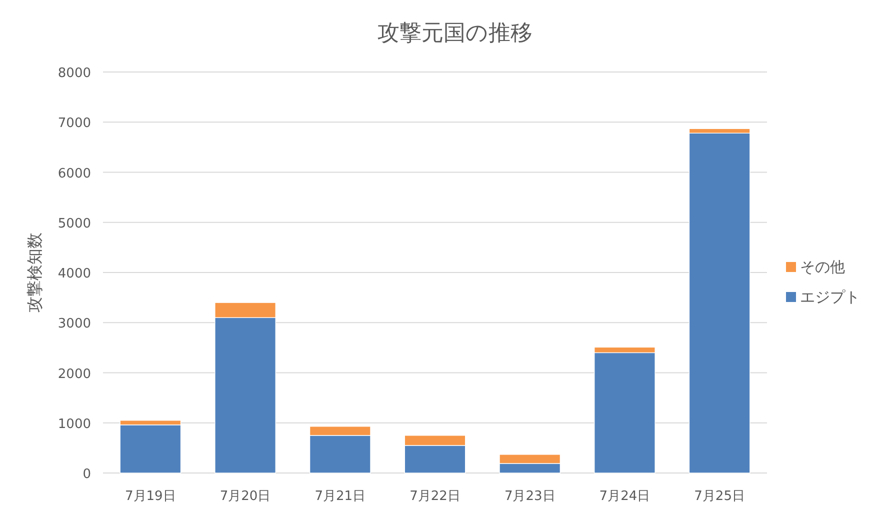 The height and width of the screenshot is (514, 883). What do you see at coordinates (245, 496) in the screenshot?
I see `x-tick-label: 7月20日` at bounding box center [245, 496].